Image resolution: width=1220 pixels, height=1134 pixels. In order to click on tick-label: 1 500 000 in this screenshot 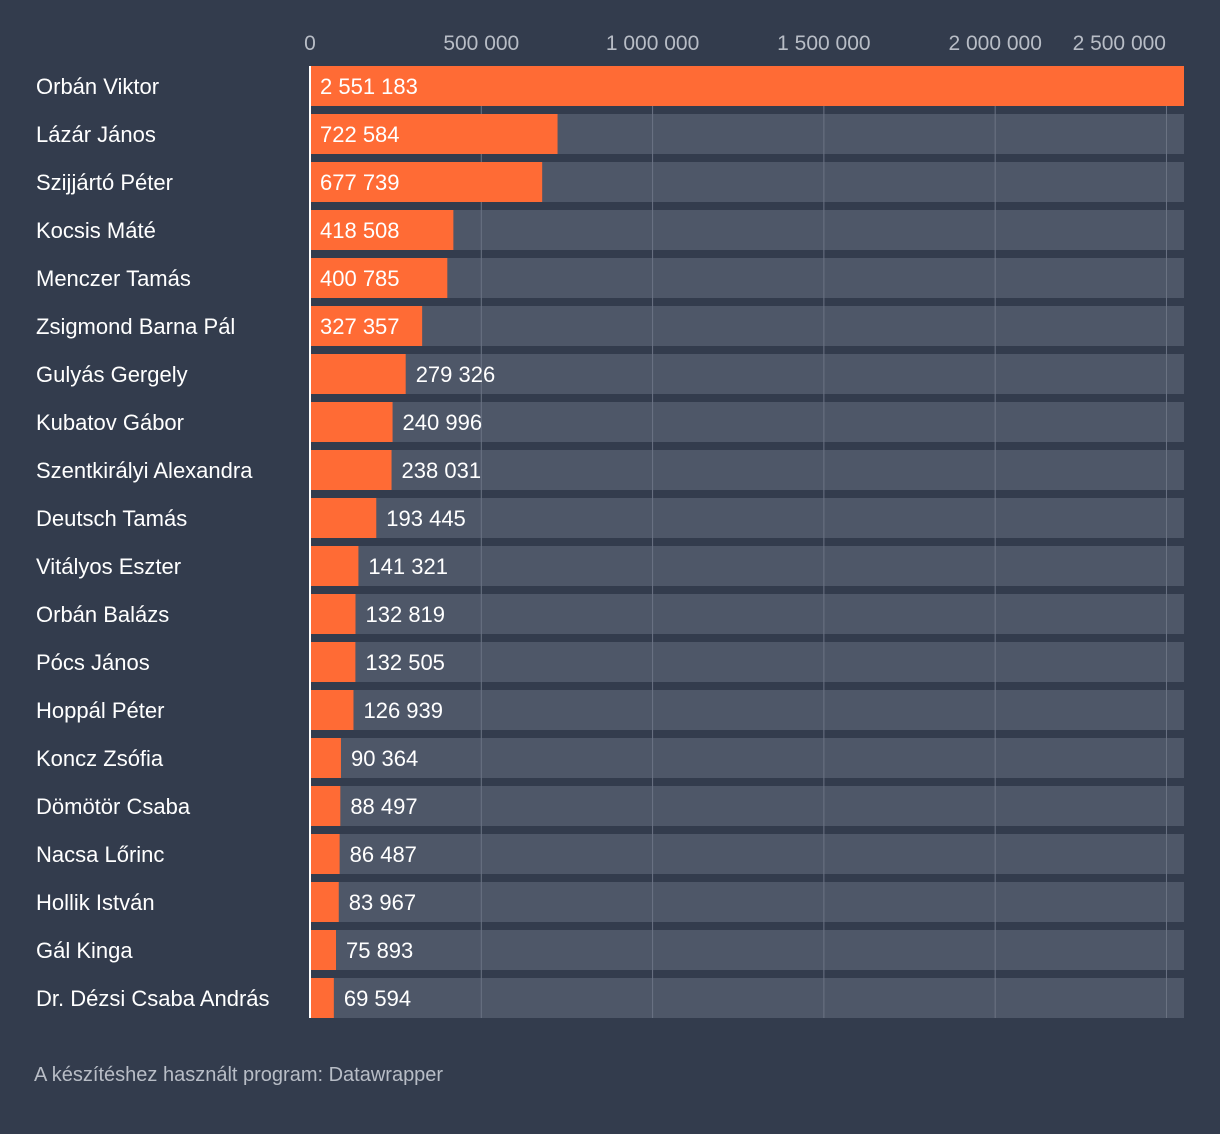, I will do `click(823, 43)`.